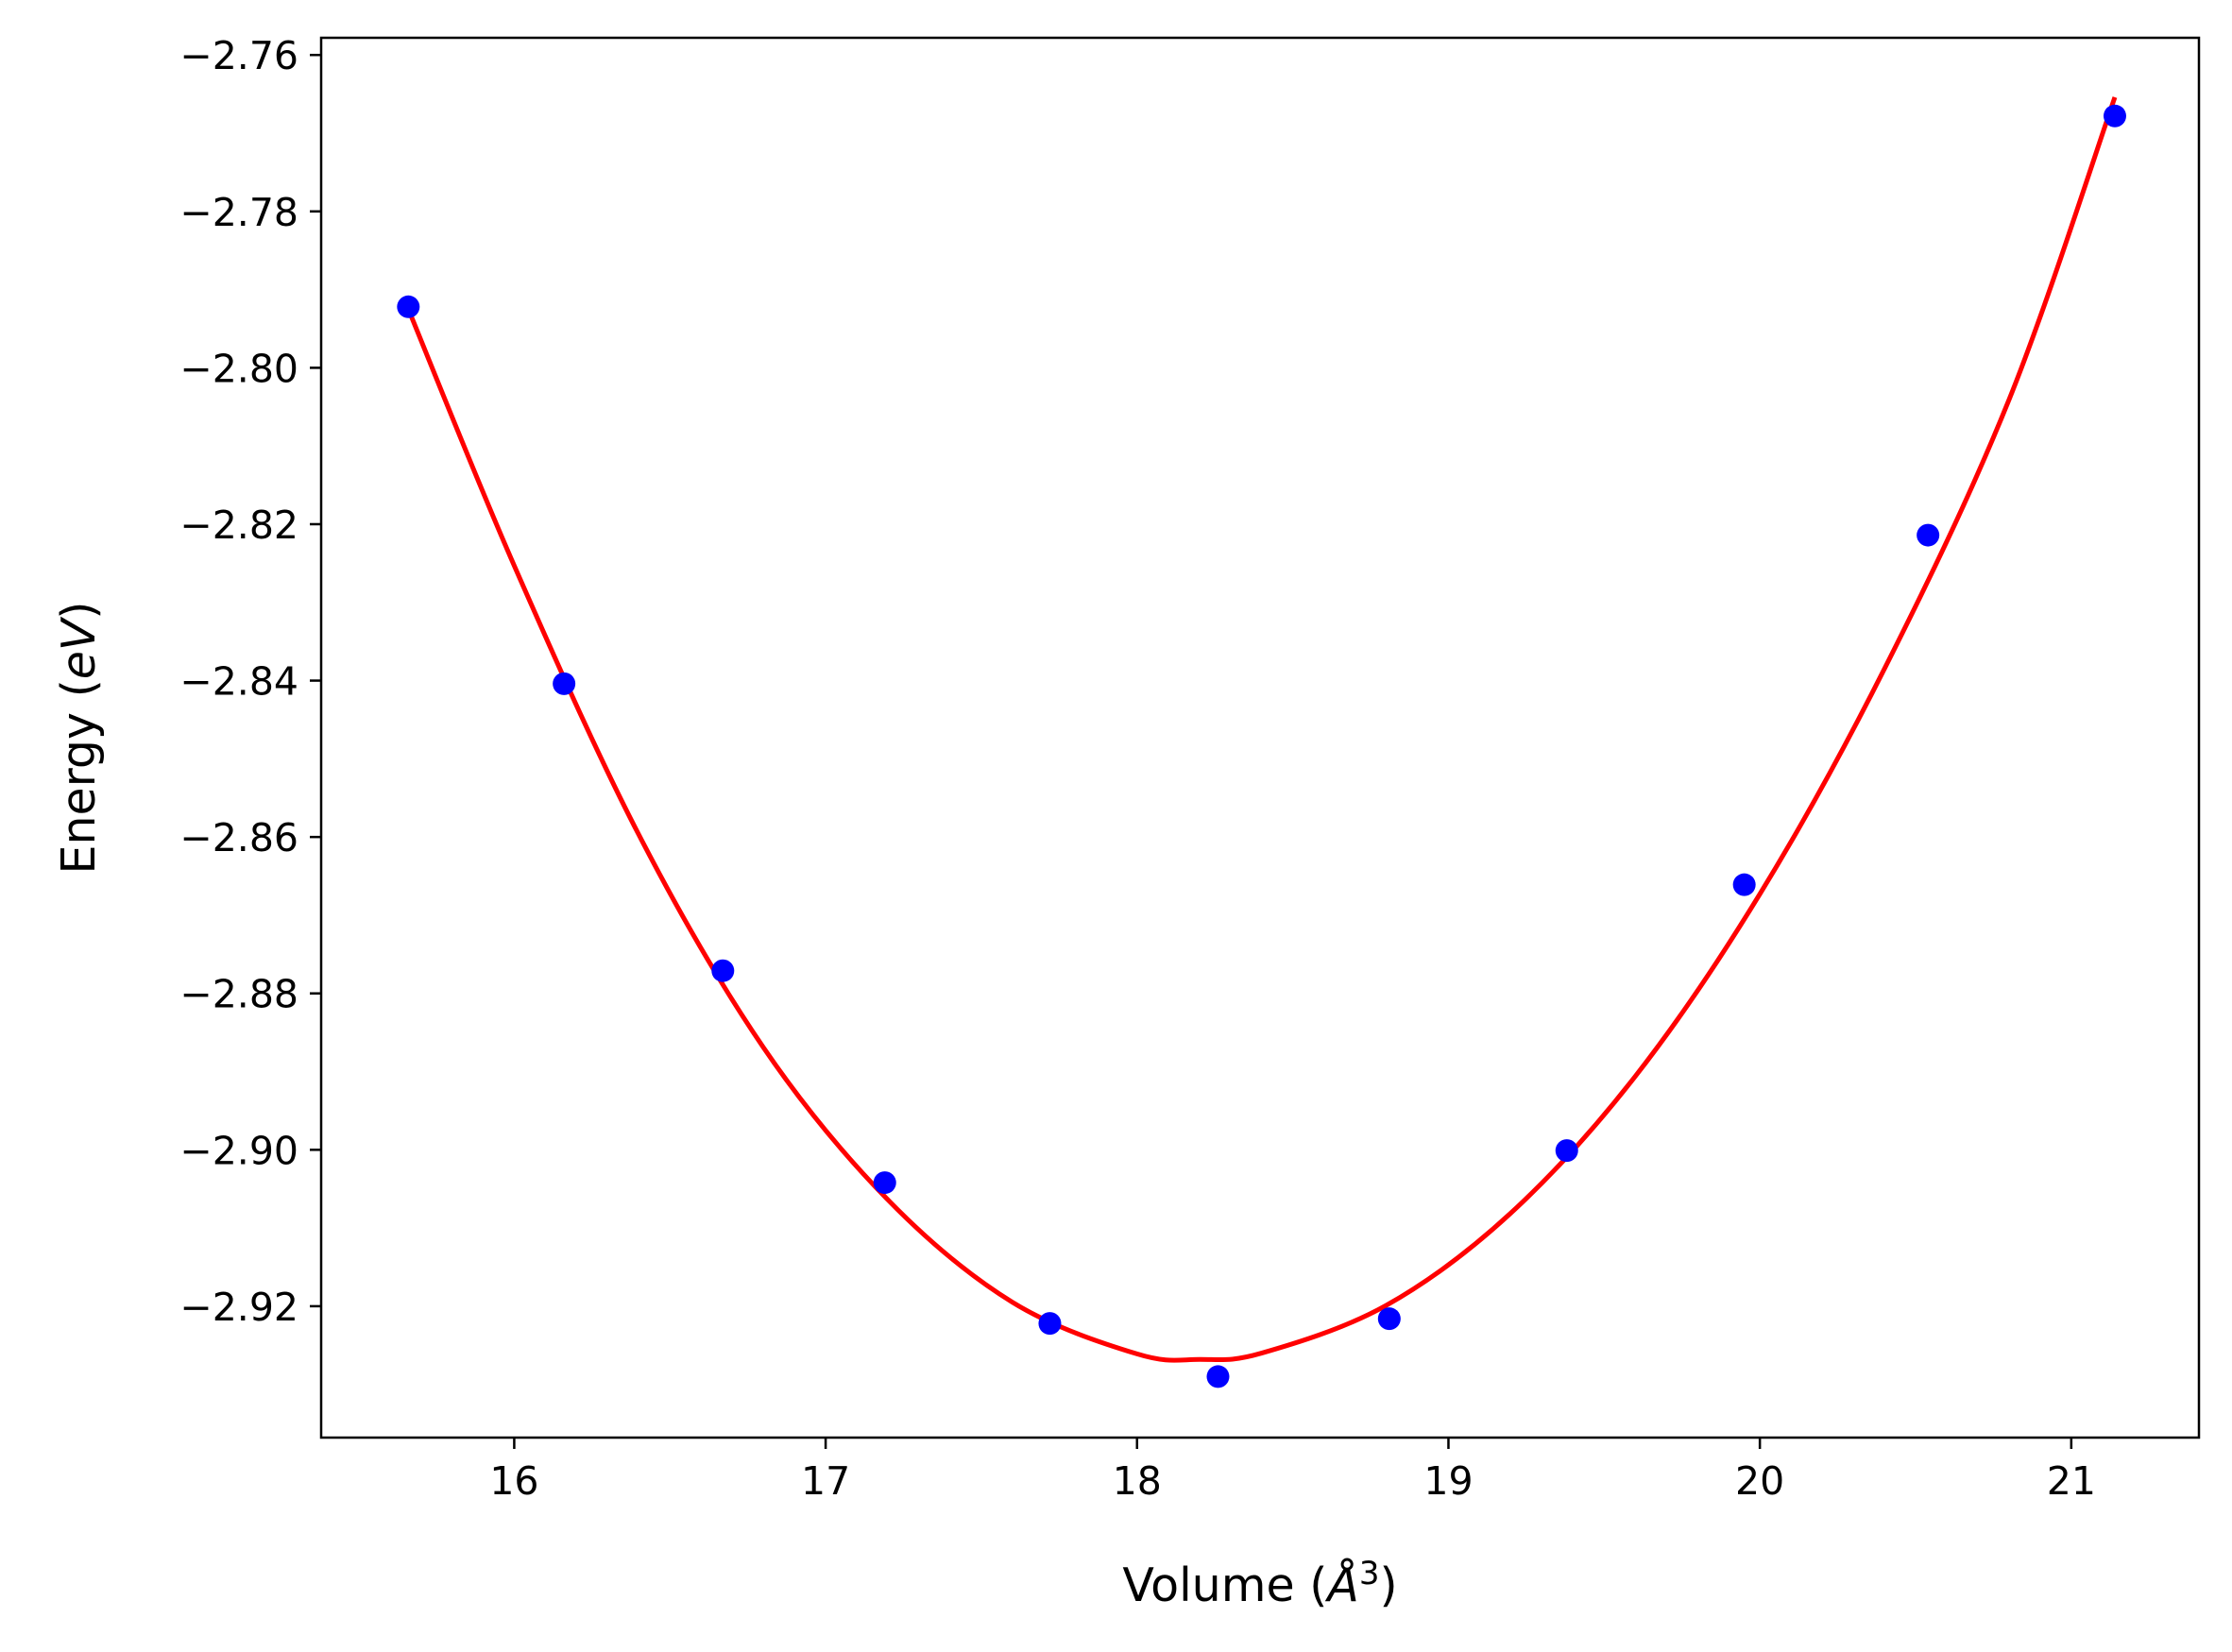 This screenshot has width=2232, height=1652. What do you see at coordinates (1341, 1584) in the screenshot?
I see `x-axis-label-symbol: Å` at bounding box center [1341, 1584].